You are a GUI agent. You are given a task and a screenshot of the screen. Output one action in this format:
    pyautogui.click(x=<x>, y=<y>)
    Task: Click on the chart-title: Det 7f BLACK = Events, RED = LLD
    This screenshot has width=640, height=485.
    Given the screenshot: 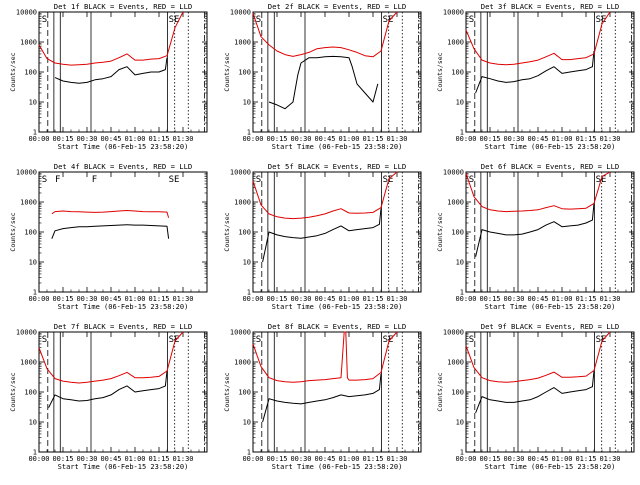 What is the action you would take?
    pyautogui.click(x=123, y=326)
    